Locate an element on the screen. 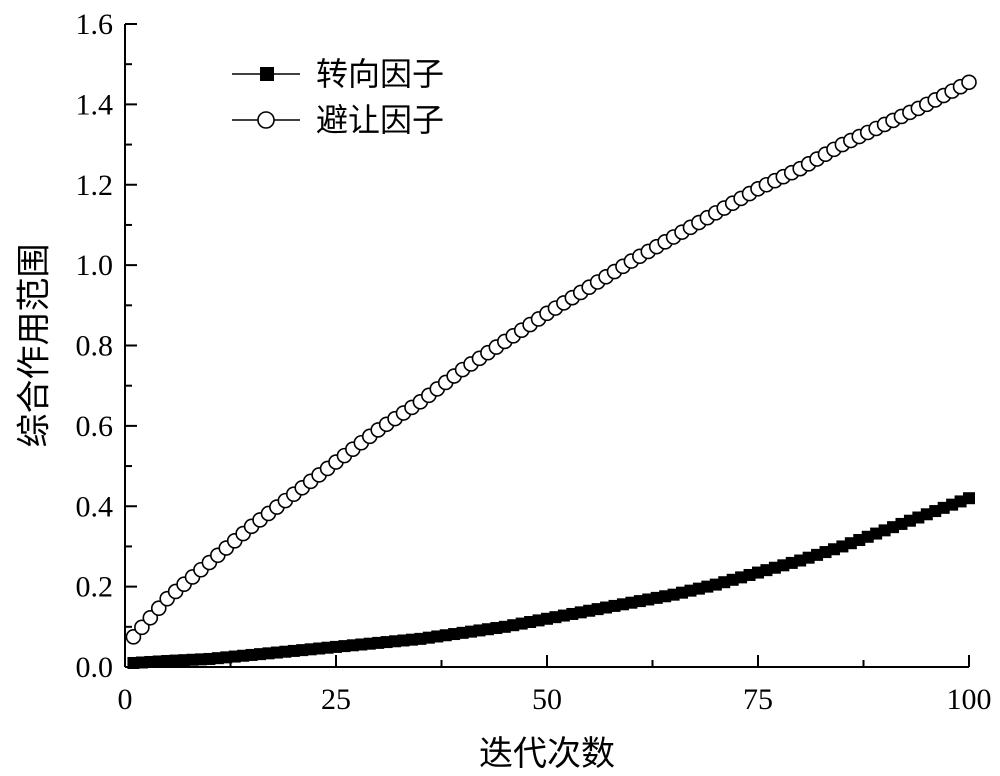  y-tick-label: 1.4 is located at coordinates (95, 104).